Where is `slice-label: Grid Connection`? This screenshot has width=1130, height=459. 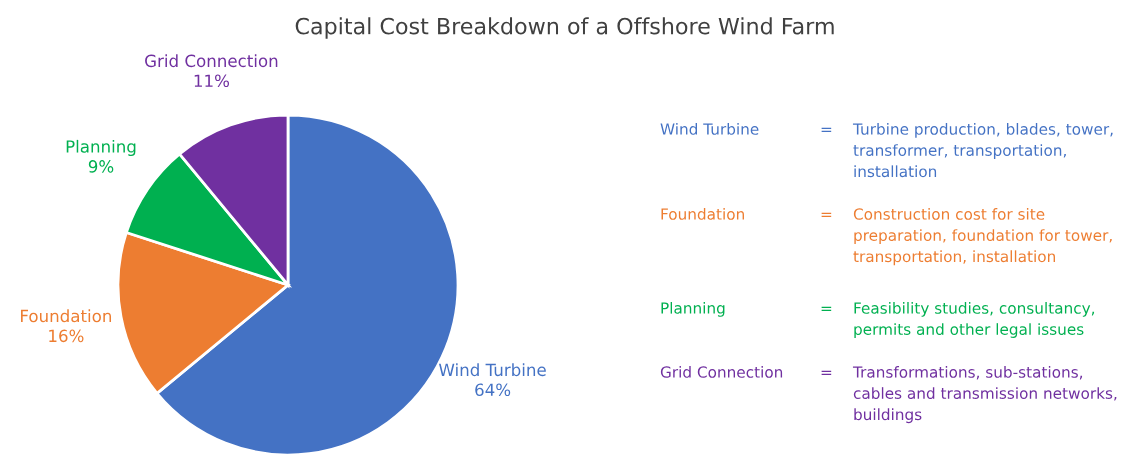 slice-label: Grid Connection is located at coordinates (211, 61).